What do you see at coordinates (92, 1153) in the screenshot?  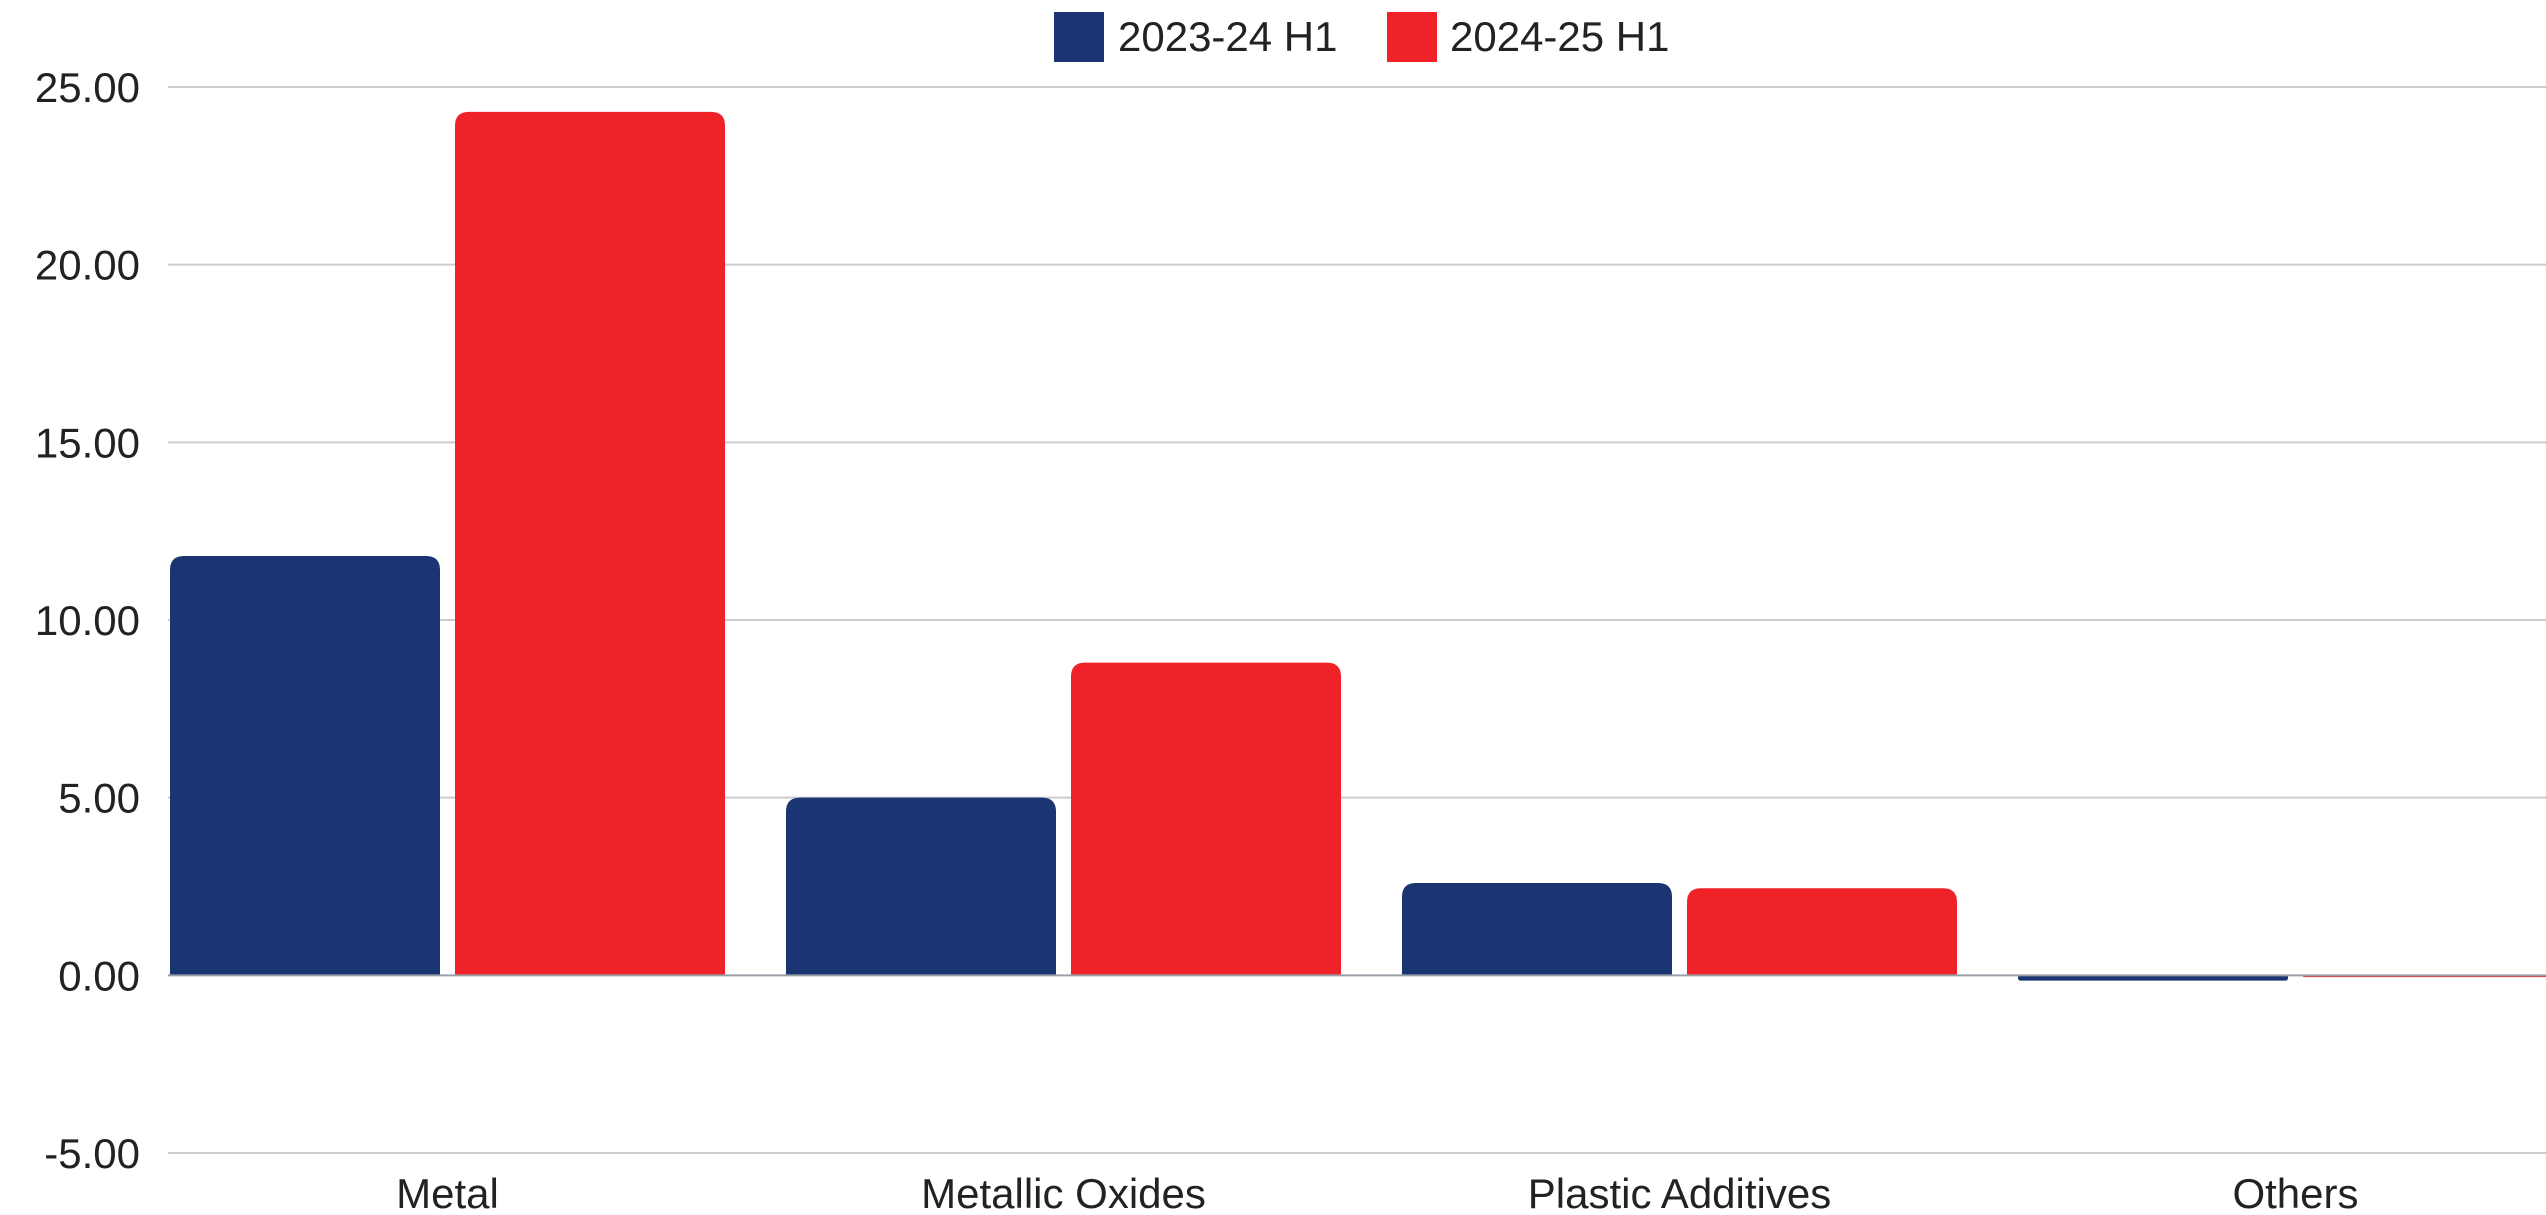 I see `y-tick-label: -5.00` at bounding box center [92, 1153].